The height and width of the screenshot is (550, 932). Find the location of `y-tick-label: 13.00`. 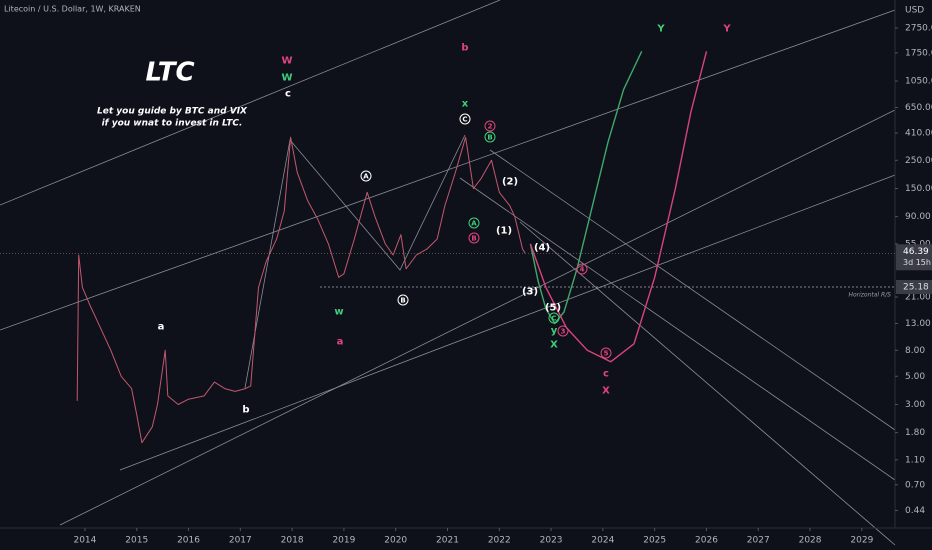

y-tick-label: 13.00 is located at coordinates (918, 324).